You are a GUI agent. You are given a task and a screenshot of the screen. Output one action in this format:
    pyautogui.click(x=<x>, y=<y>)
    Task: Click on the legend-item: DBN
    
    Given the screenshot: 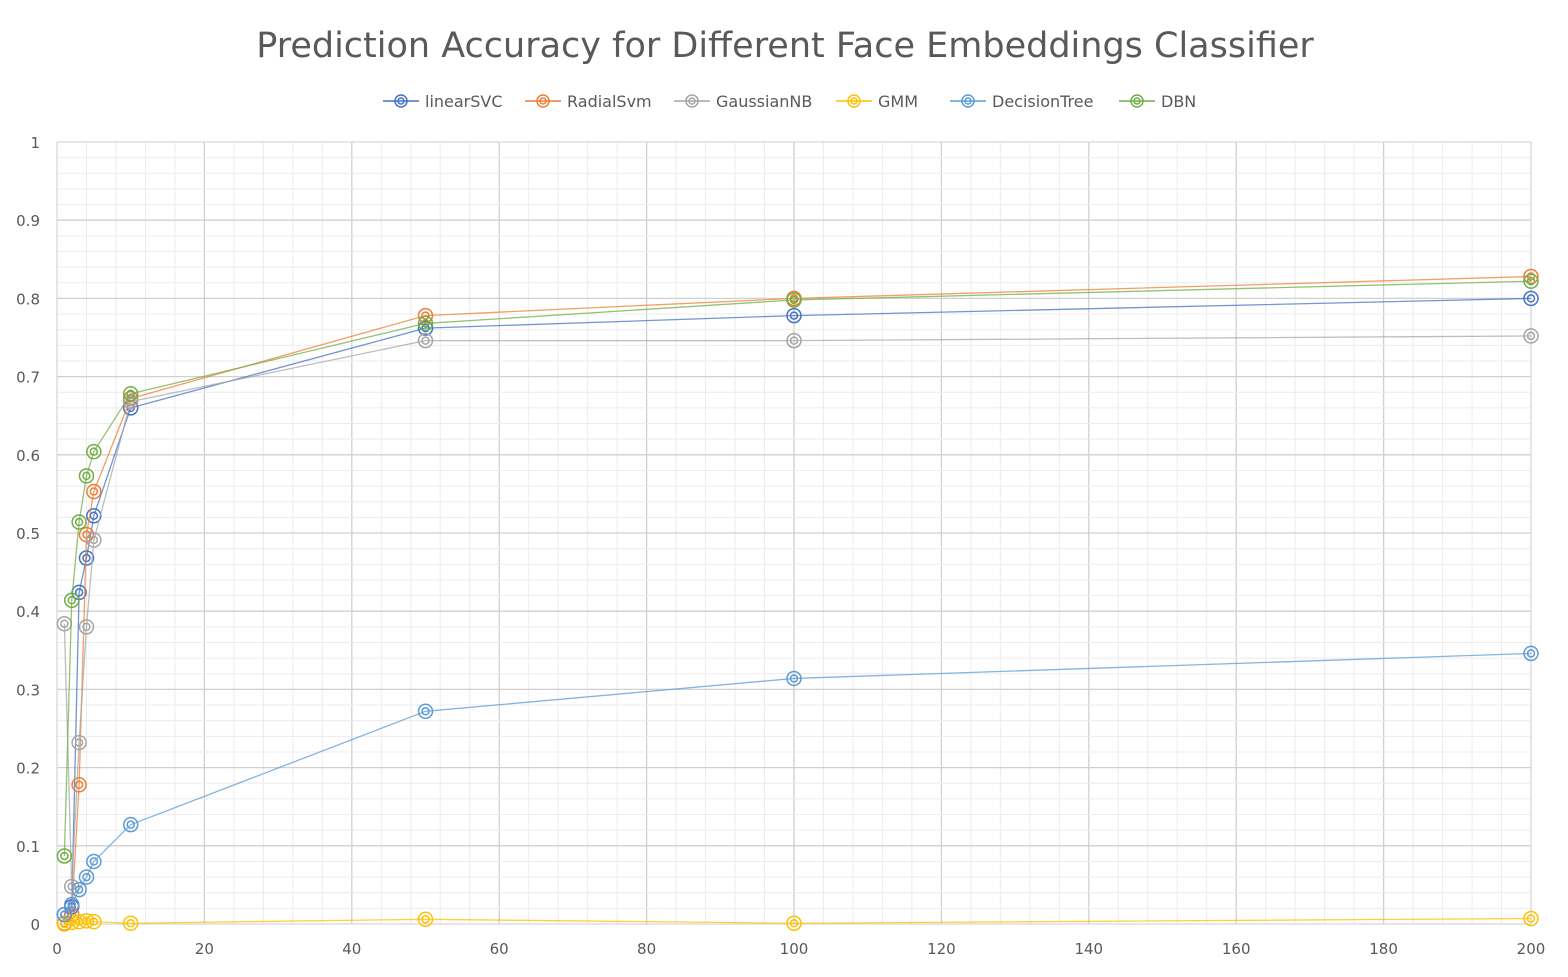 What is the action you would take?
    pyautogui.click(x=1157, y=101)
    